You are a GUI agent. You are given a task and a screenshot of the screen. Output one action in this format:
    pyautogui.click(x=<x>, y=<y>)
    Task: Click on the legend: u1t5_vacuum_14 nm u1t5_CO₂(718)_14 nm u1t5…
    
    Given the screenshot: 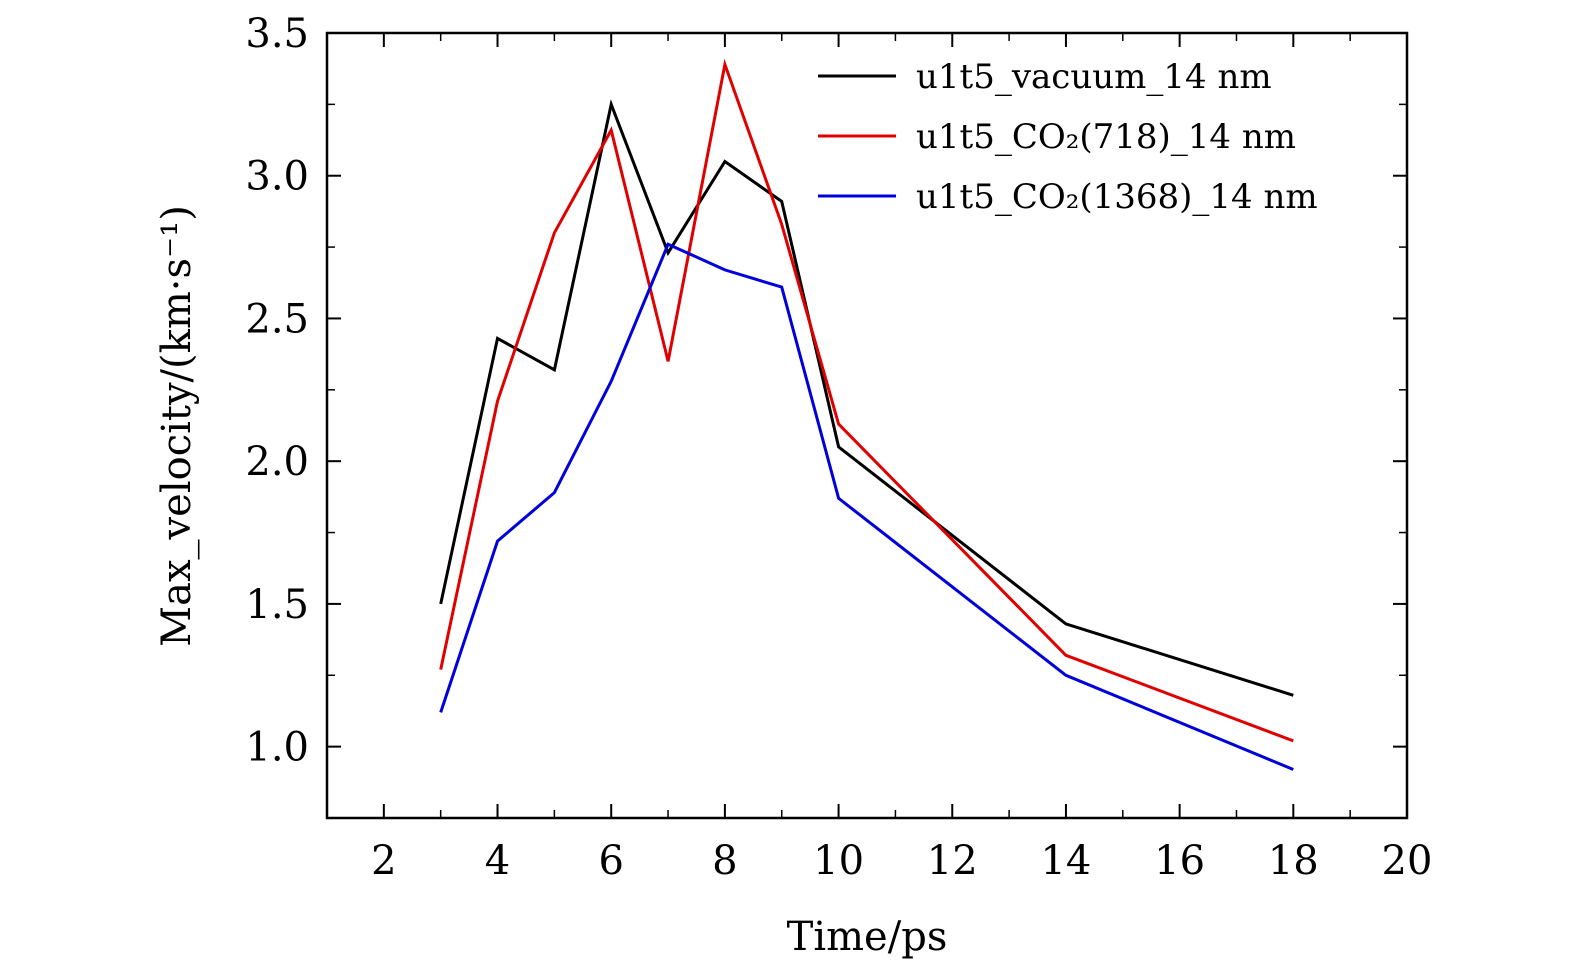 What is the action you would take?
    pyautogui.click(x=1068, y=137)
    